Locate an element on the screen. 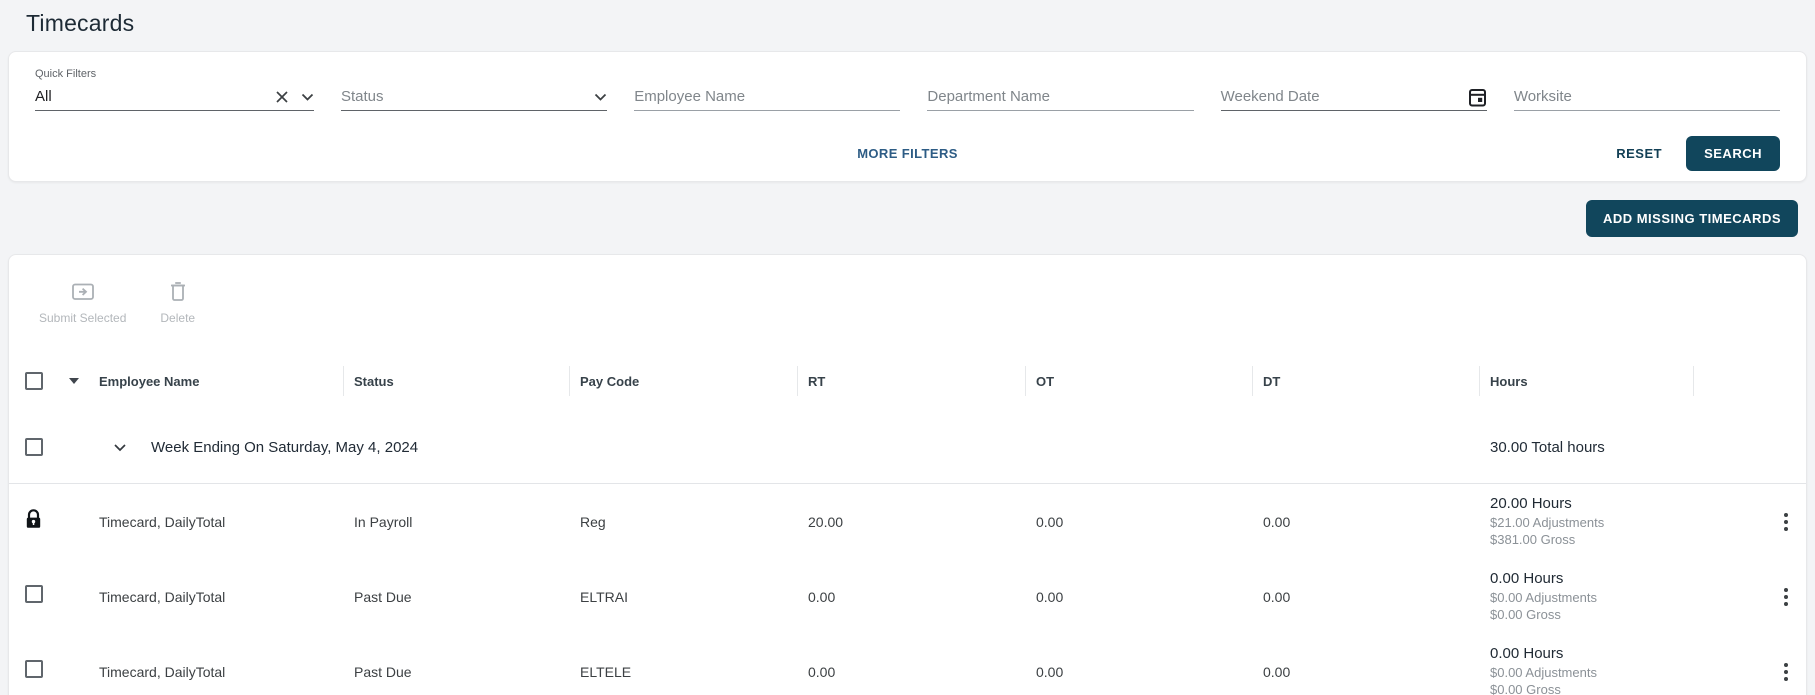  status-filter-field: Status is located at coordinates (474, 99).